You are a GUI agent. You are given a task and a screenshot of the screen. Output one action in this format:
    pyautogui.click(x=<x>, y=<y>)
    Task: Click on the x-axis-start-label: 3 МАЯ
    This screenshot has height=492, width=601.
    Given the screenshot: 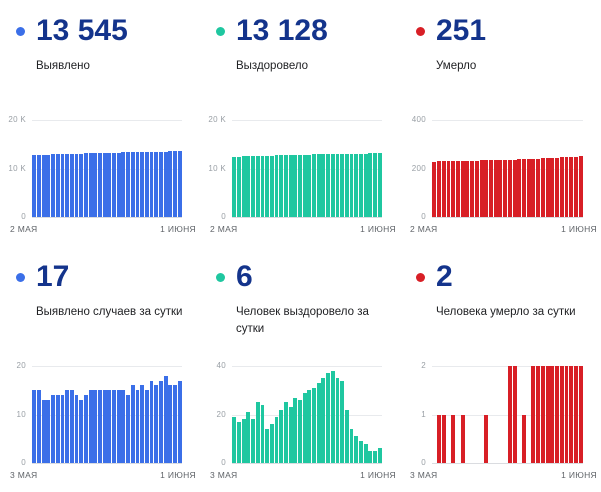 What is the action you would take?
    pyautogui.click(x=424, y=475)
    